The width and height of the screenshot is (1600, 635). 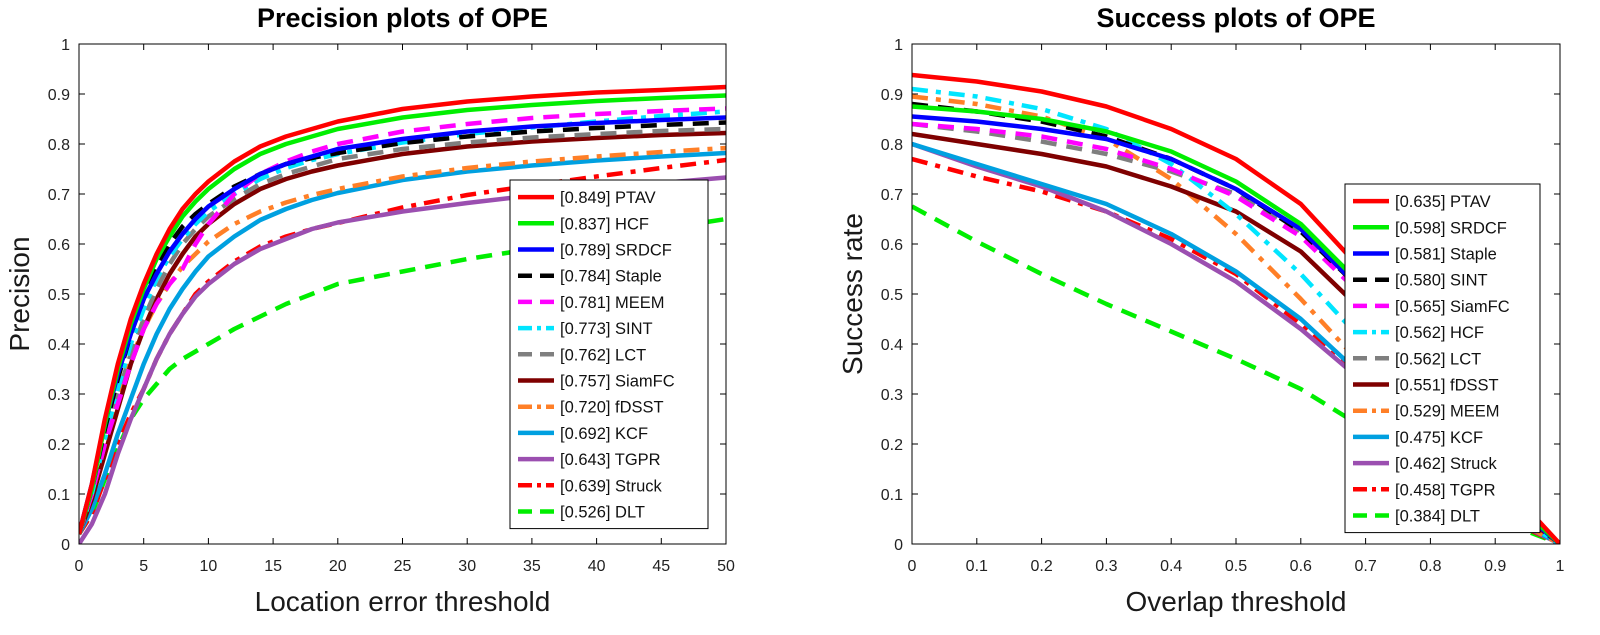 What do you see at coordinates (892, 495) in the screenshot?
I see `success-y-tick-label: 0.1` at bounding box center [892, 495].